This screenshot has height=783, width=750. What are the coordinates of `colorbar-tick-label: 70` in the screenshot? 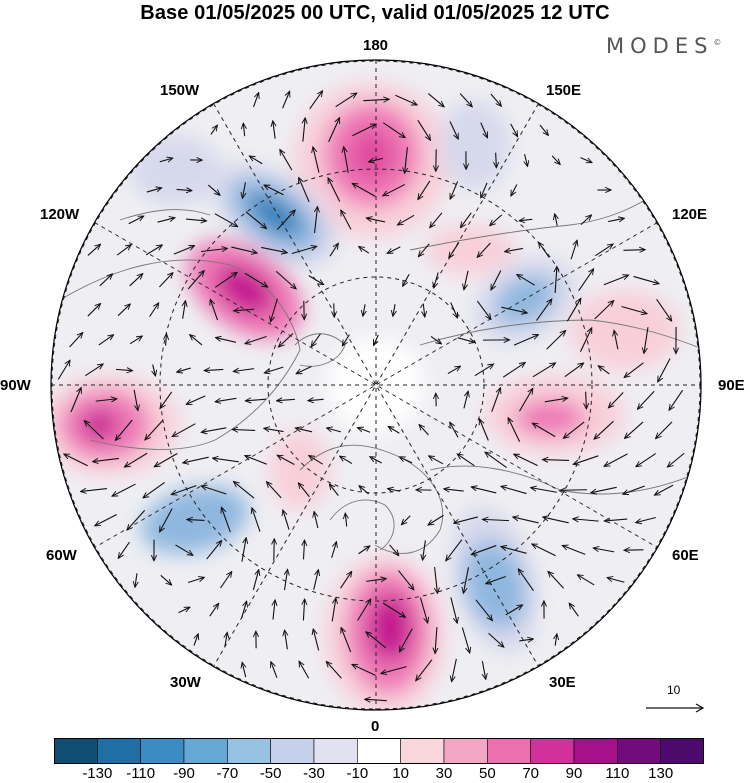 It's located at (530, 773).